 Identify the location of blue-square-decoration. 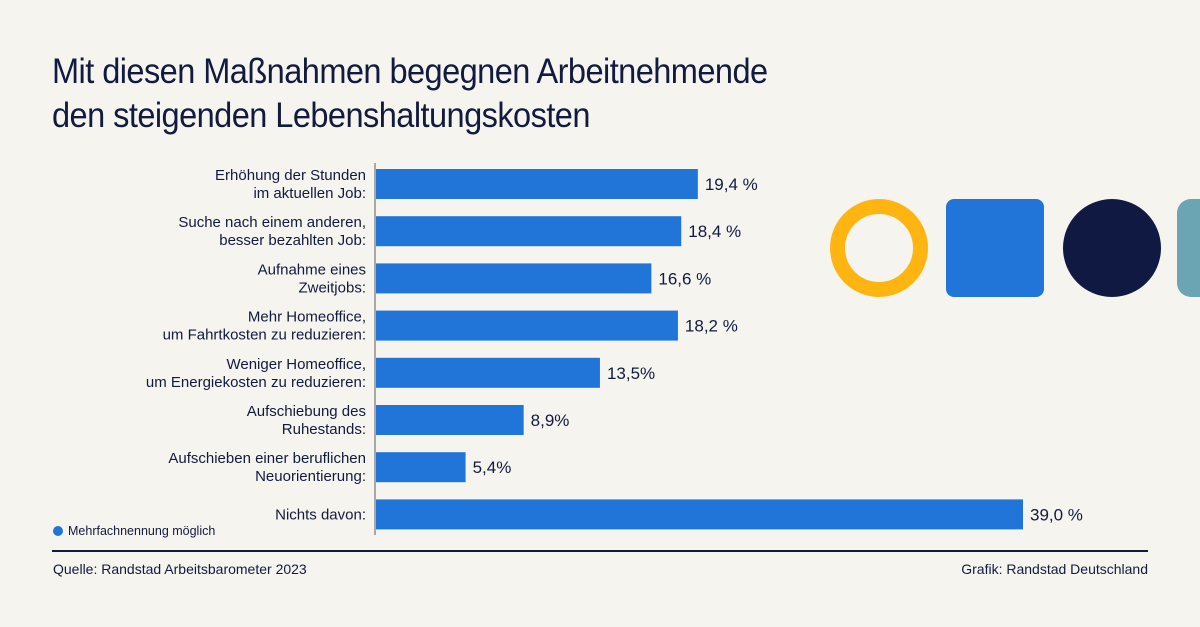
(995, 248).